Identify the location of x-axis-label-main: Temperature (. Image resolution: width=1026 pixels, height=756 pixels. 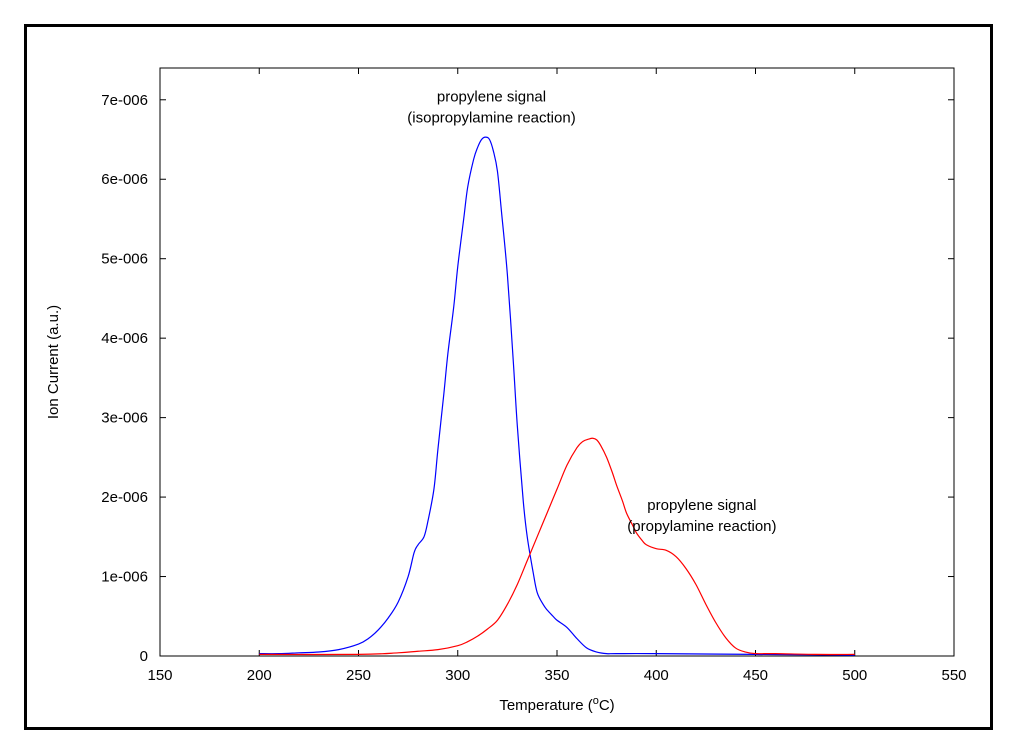
(545, 705).